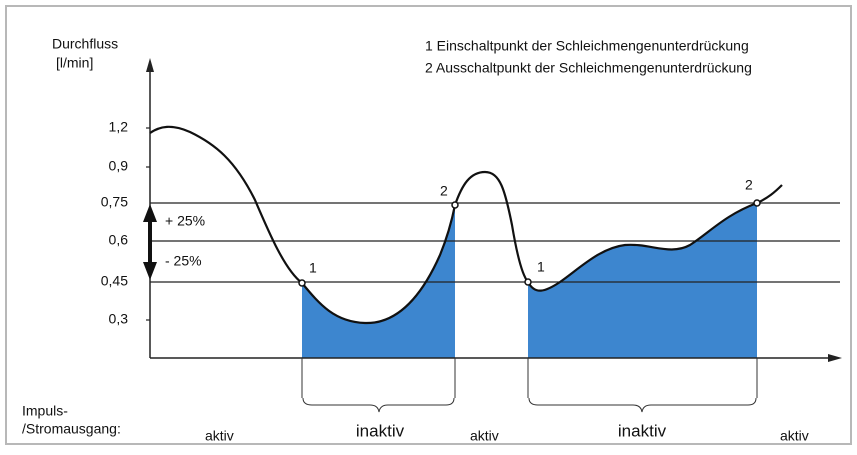 The height and width of the screenshot is (455, 857). I want to click on output-markers, so click(529, 385).